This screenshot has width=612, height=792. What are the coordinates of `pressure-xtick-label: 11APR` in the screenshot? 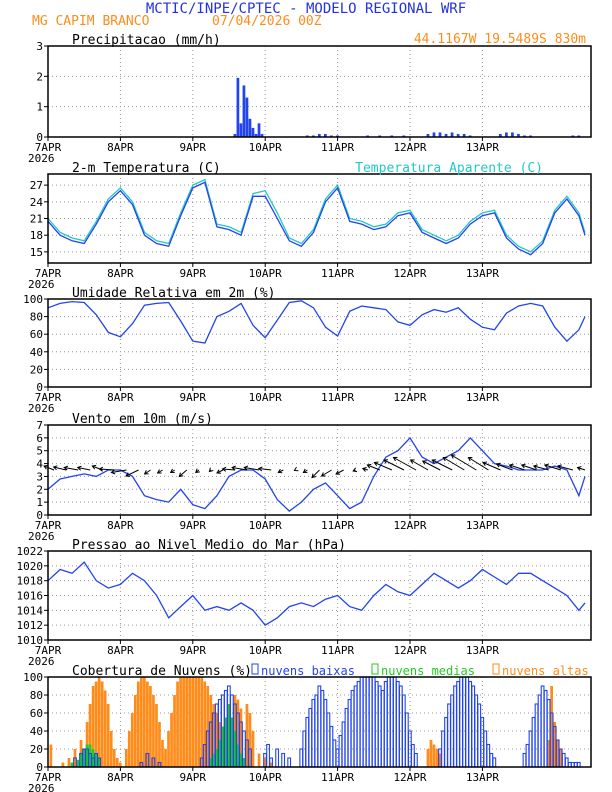 It's located at (337, 650).